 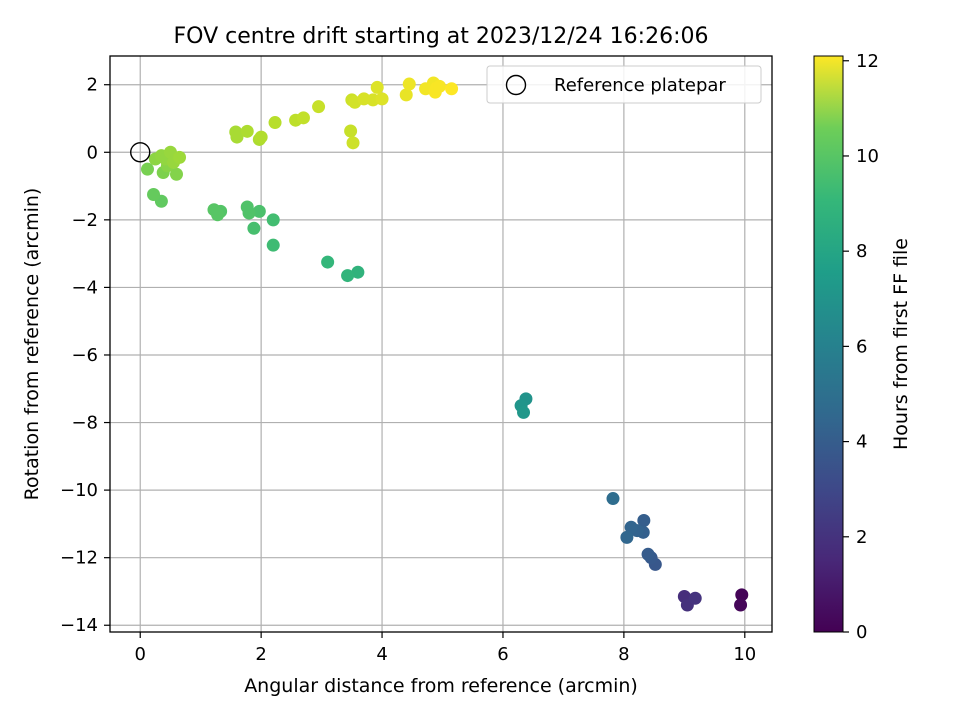 I want to click on y-tick-label: 2, so click(x=92, y=85).